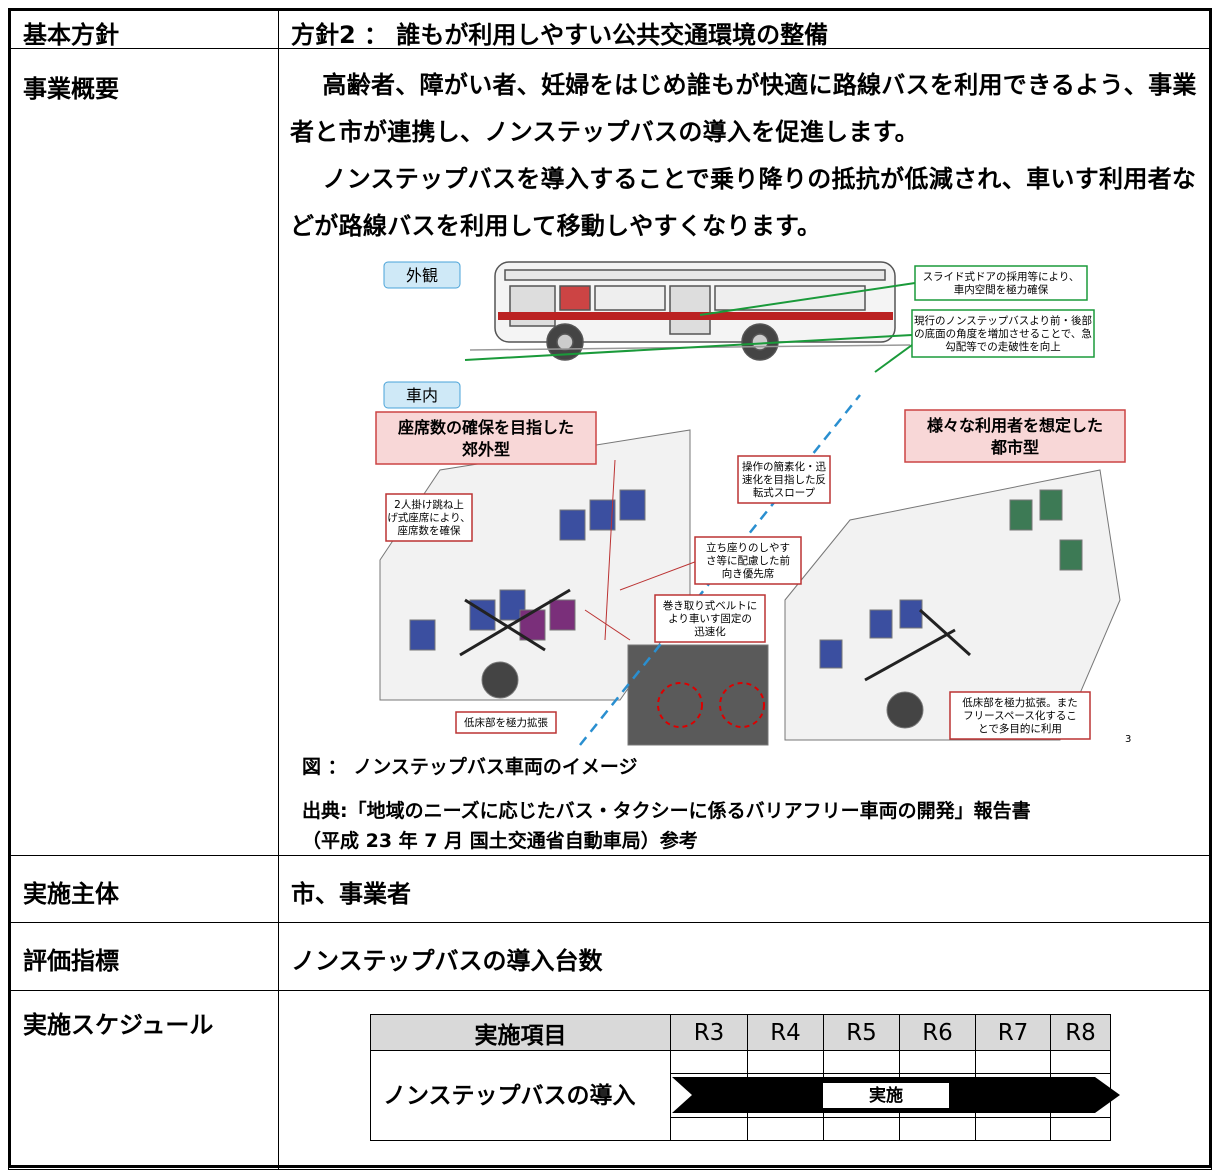  Describe the element at coordinates (1080, 1032) in the screenshot. I see `header-cell: R8` at that location.